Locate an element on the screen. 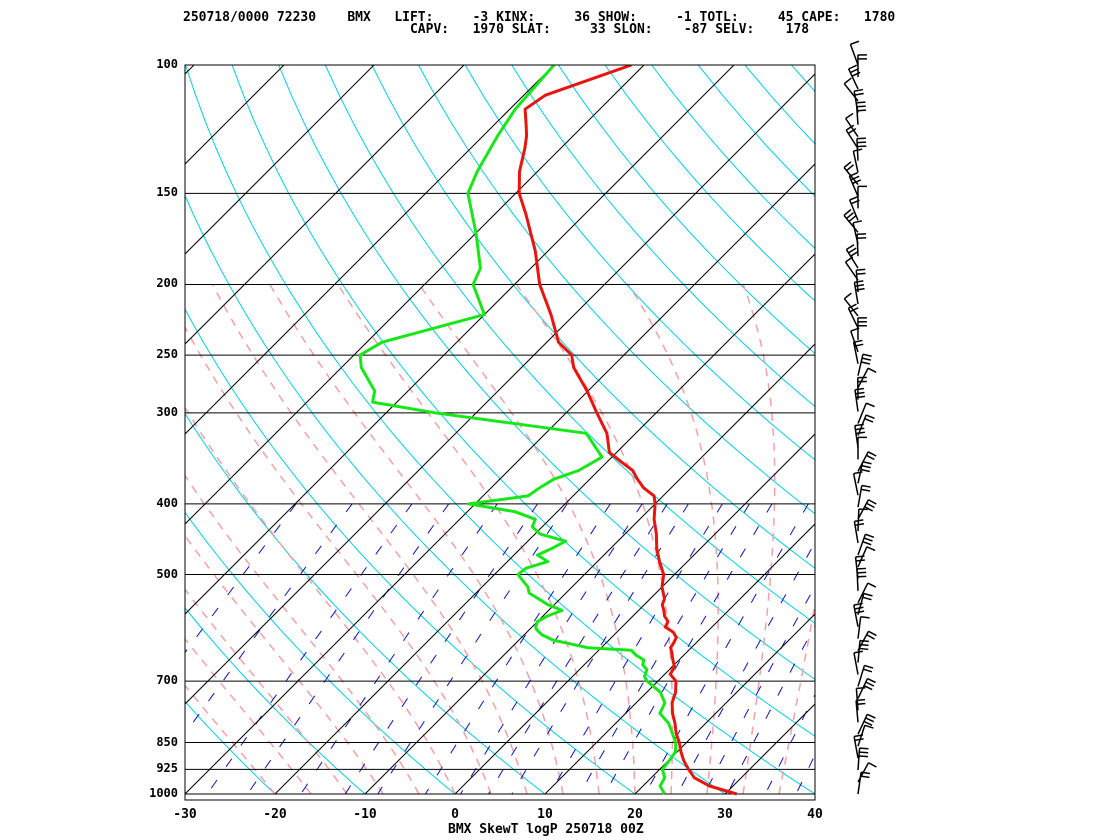 The width and height of the screenshot is (1120, 840). temperature-tick-label: 40 is located at coordinates (815, 814).